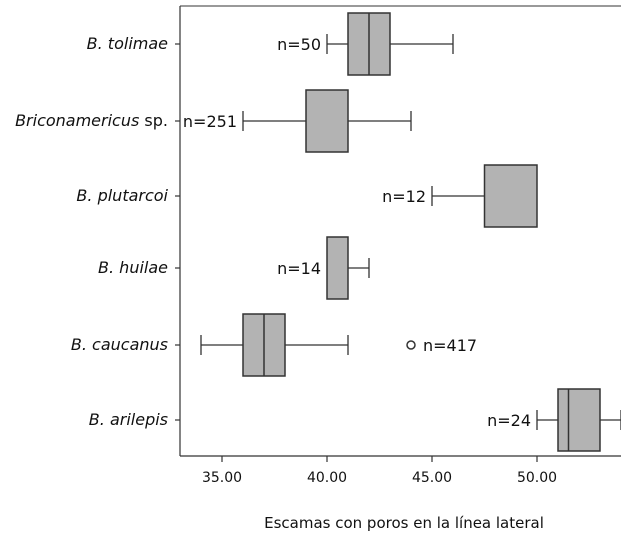  Describe the element at coordinates (404, 523) in the screenshot. I see `x-axis-label: Escamas con poros en la línea lateral` at that location.